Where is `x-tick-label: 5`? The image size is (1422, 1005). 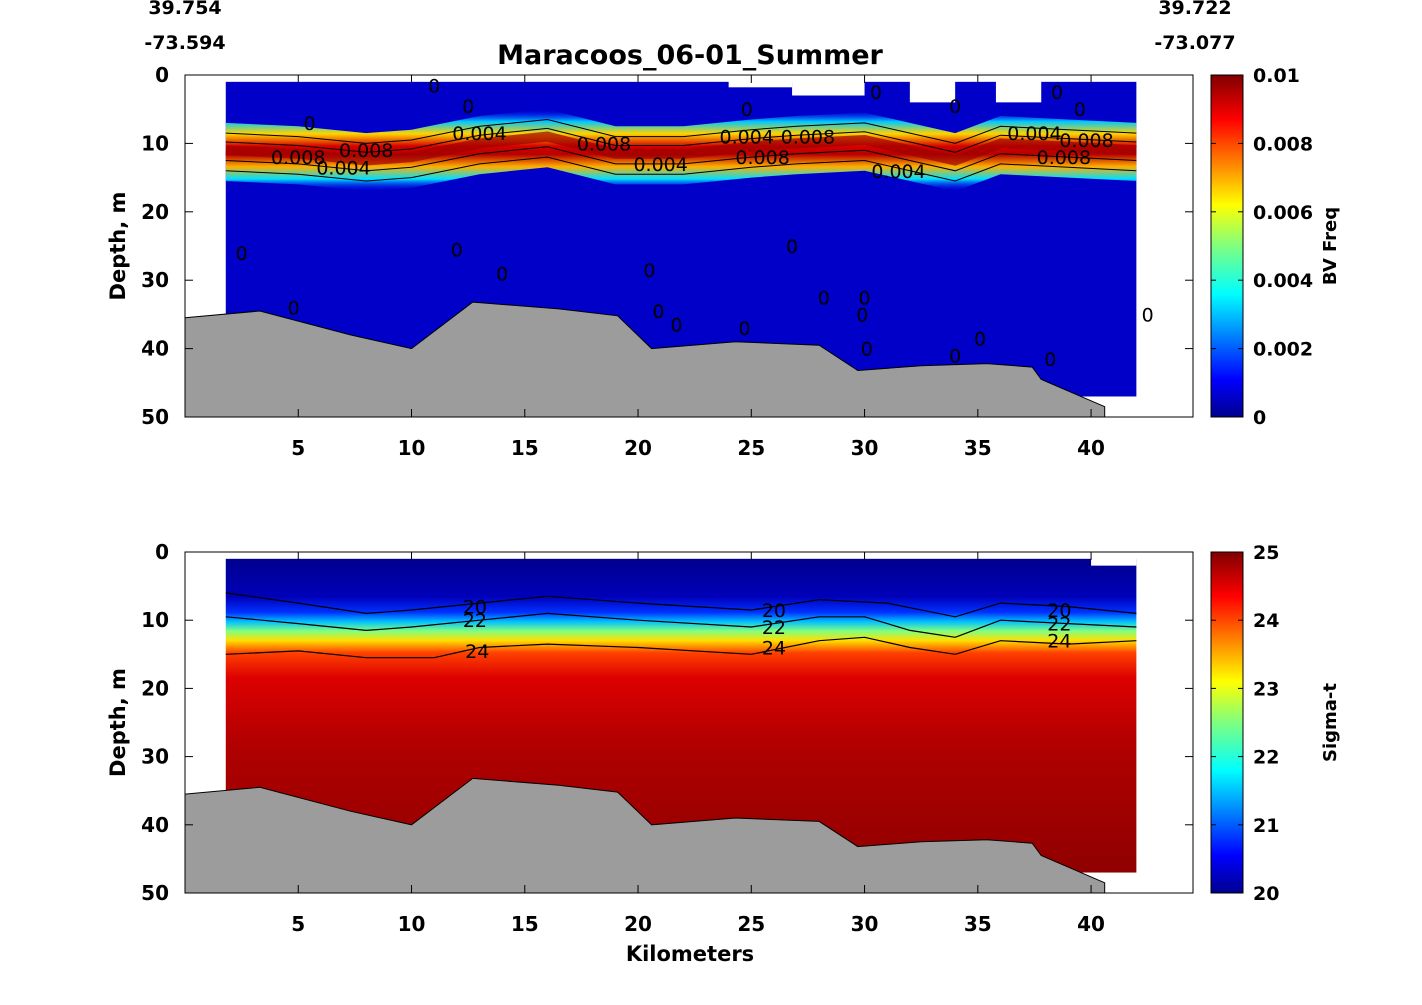
x-tick-label: 5 is located at coordinates (298, 448).